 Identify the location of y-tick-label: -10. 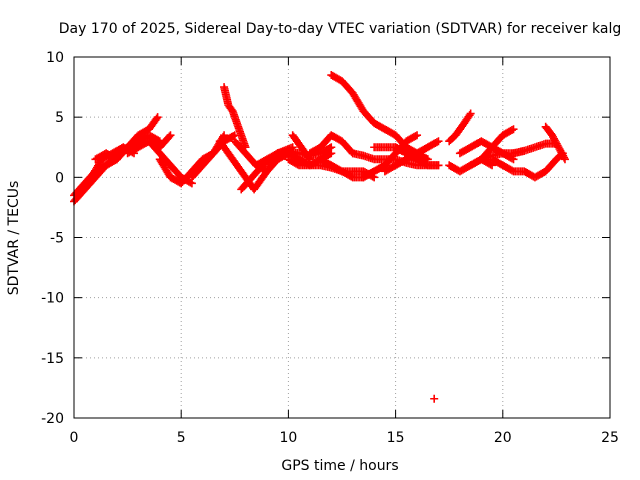
(52, 299).